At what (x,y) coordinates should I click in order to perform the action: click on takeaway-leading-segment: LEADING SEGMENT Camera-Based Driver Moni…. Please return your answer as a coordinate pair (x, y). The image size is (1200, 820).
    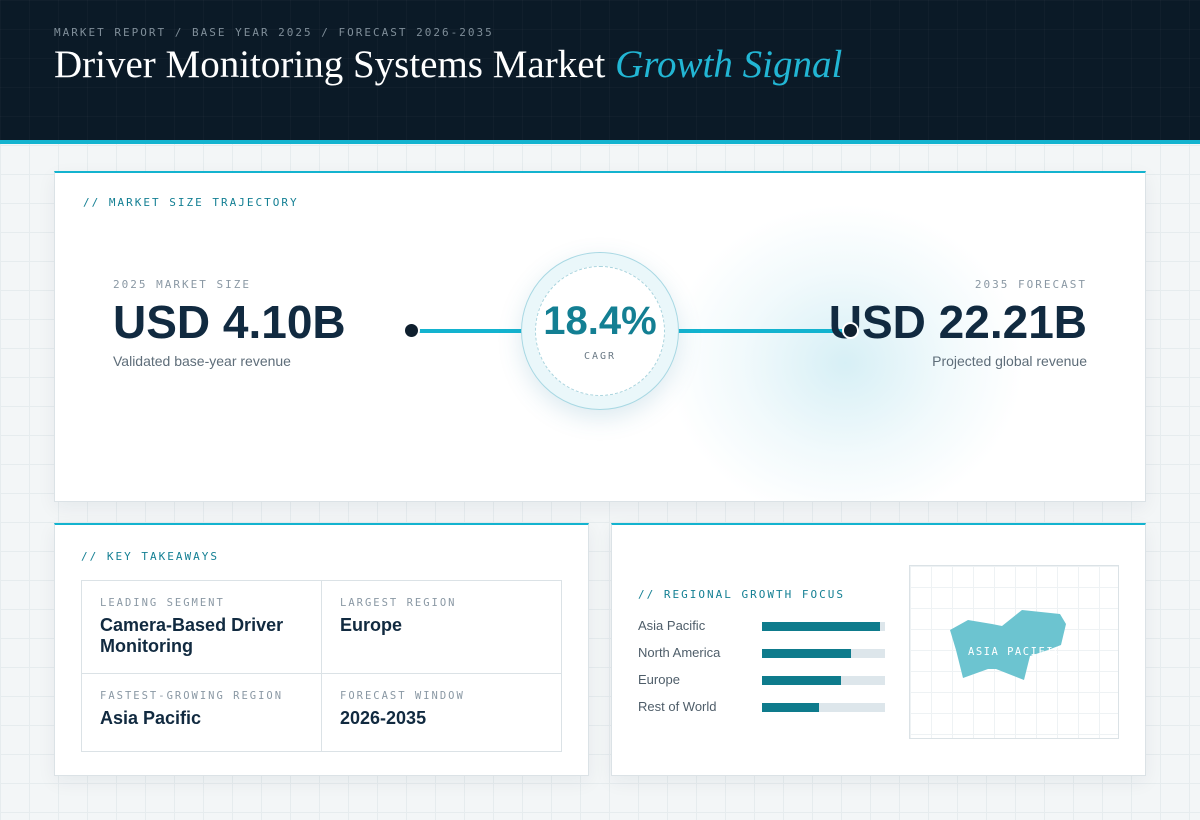
    Looking at the image, I should click on (202, 627).